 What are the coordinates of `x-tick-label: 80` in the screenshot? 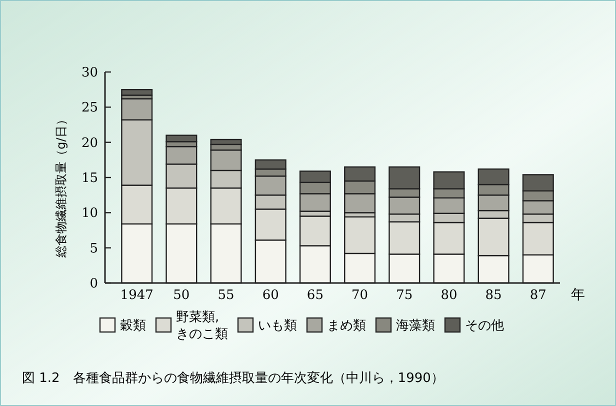 It's located at (449, 295).